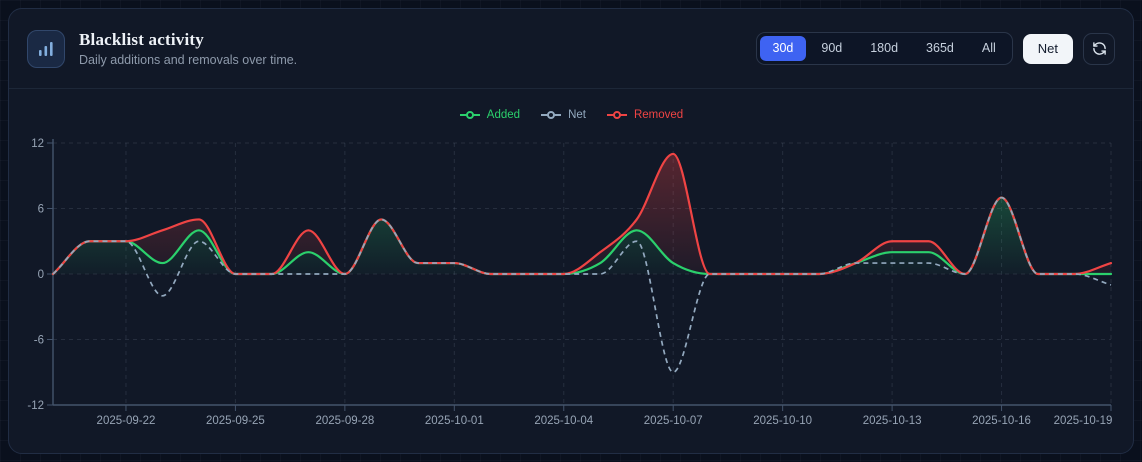 The height and width of the screenshot is (462, 1142). I want to click on refresh-icon, so click(1099, 48).